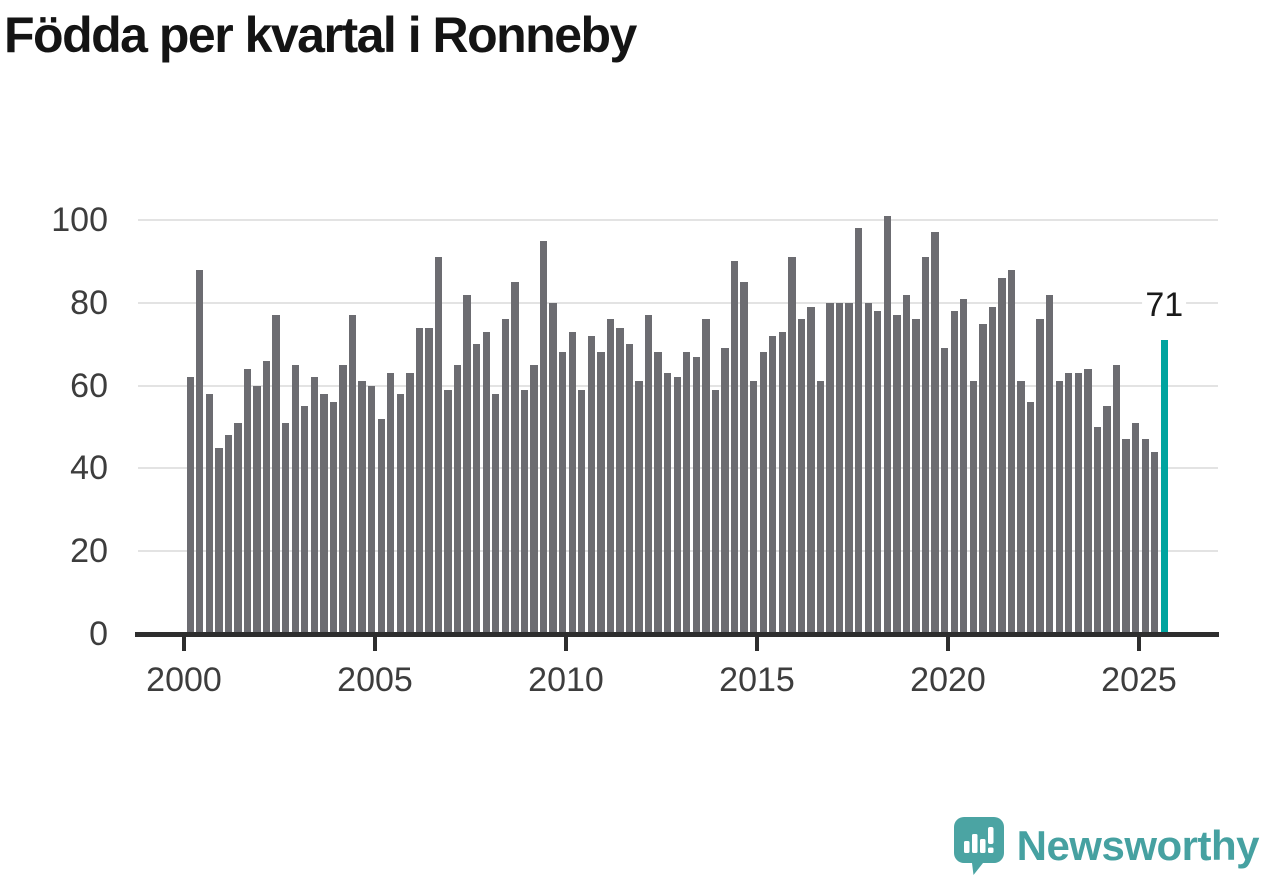 This screenshot has width=1262, height=879. What do you see at coordinates (89, 385) in the screenshot?
I see `y-axis-label: 60` at bounding box center [89, 385].